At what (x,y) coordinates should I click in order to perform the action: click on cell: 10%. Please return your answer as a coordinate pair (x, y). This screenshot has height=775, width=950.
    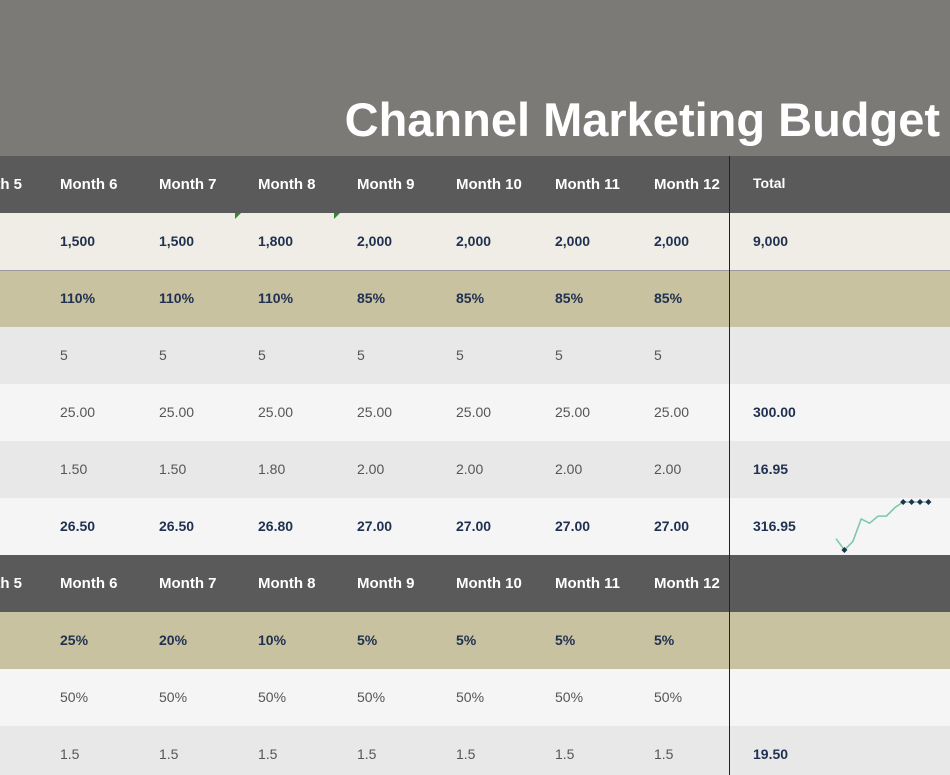
    Looking at the image, I should click on (272, 640).